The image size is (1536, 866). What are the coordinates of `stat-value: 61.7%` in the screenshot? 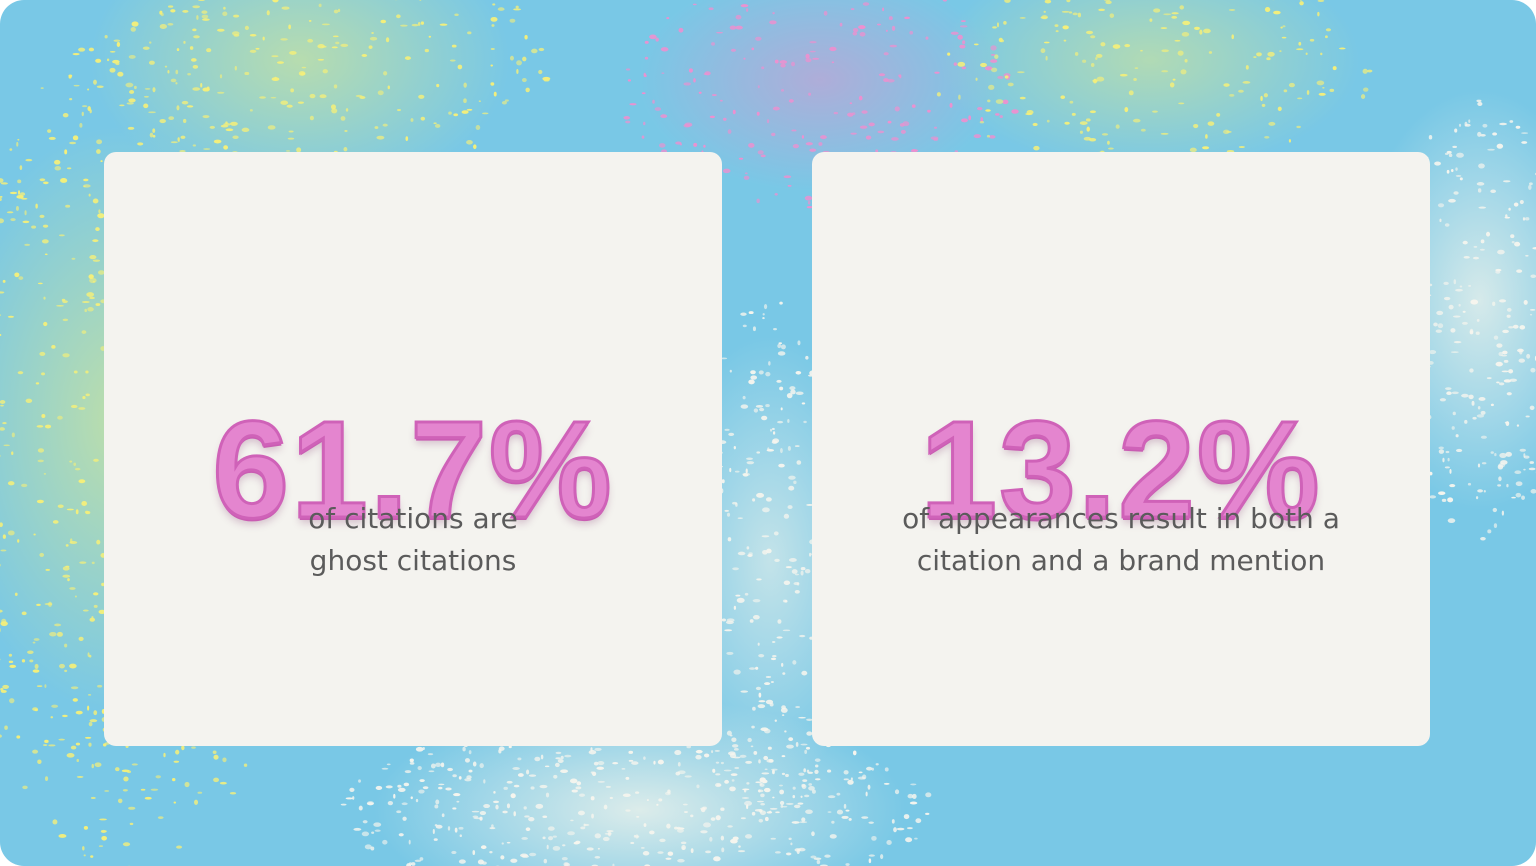 It's located at (412, 470).